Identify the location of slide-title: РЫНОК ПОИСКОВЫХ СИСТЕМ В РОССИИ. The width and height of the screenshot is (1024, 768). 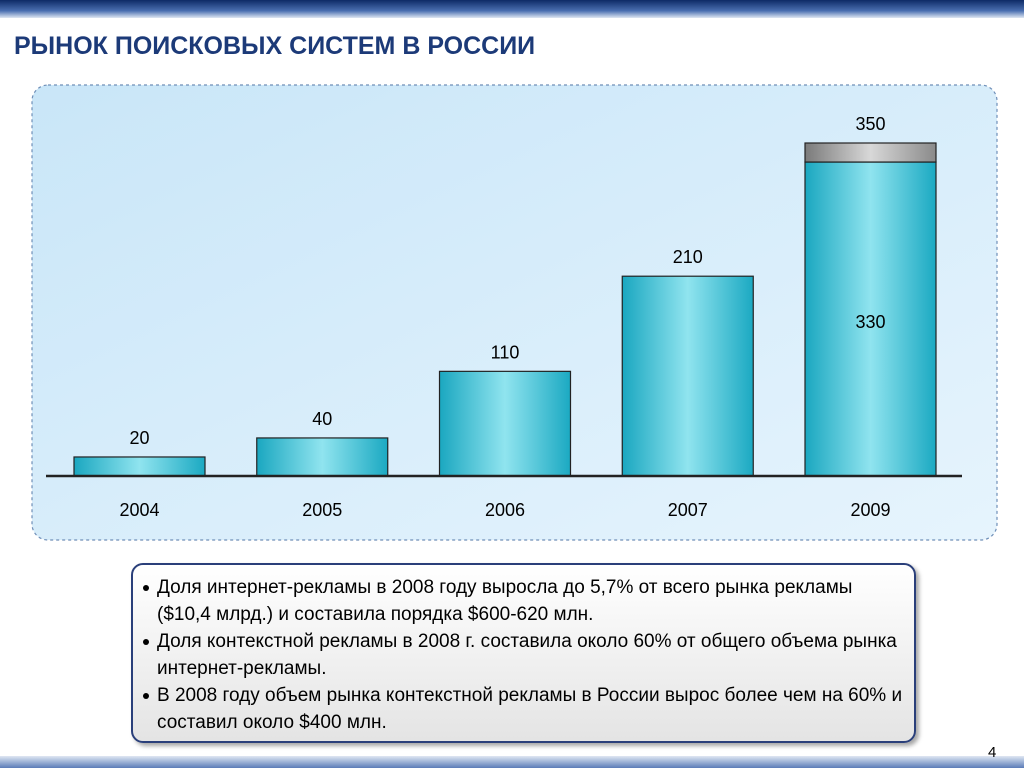
(275, 46).